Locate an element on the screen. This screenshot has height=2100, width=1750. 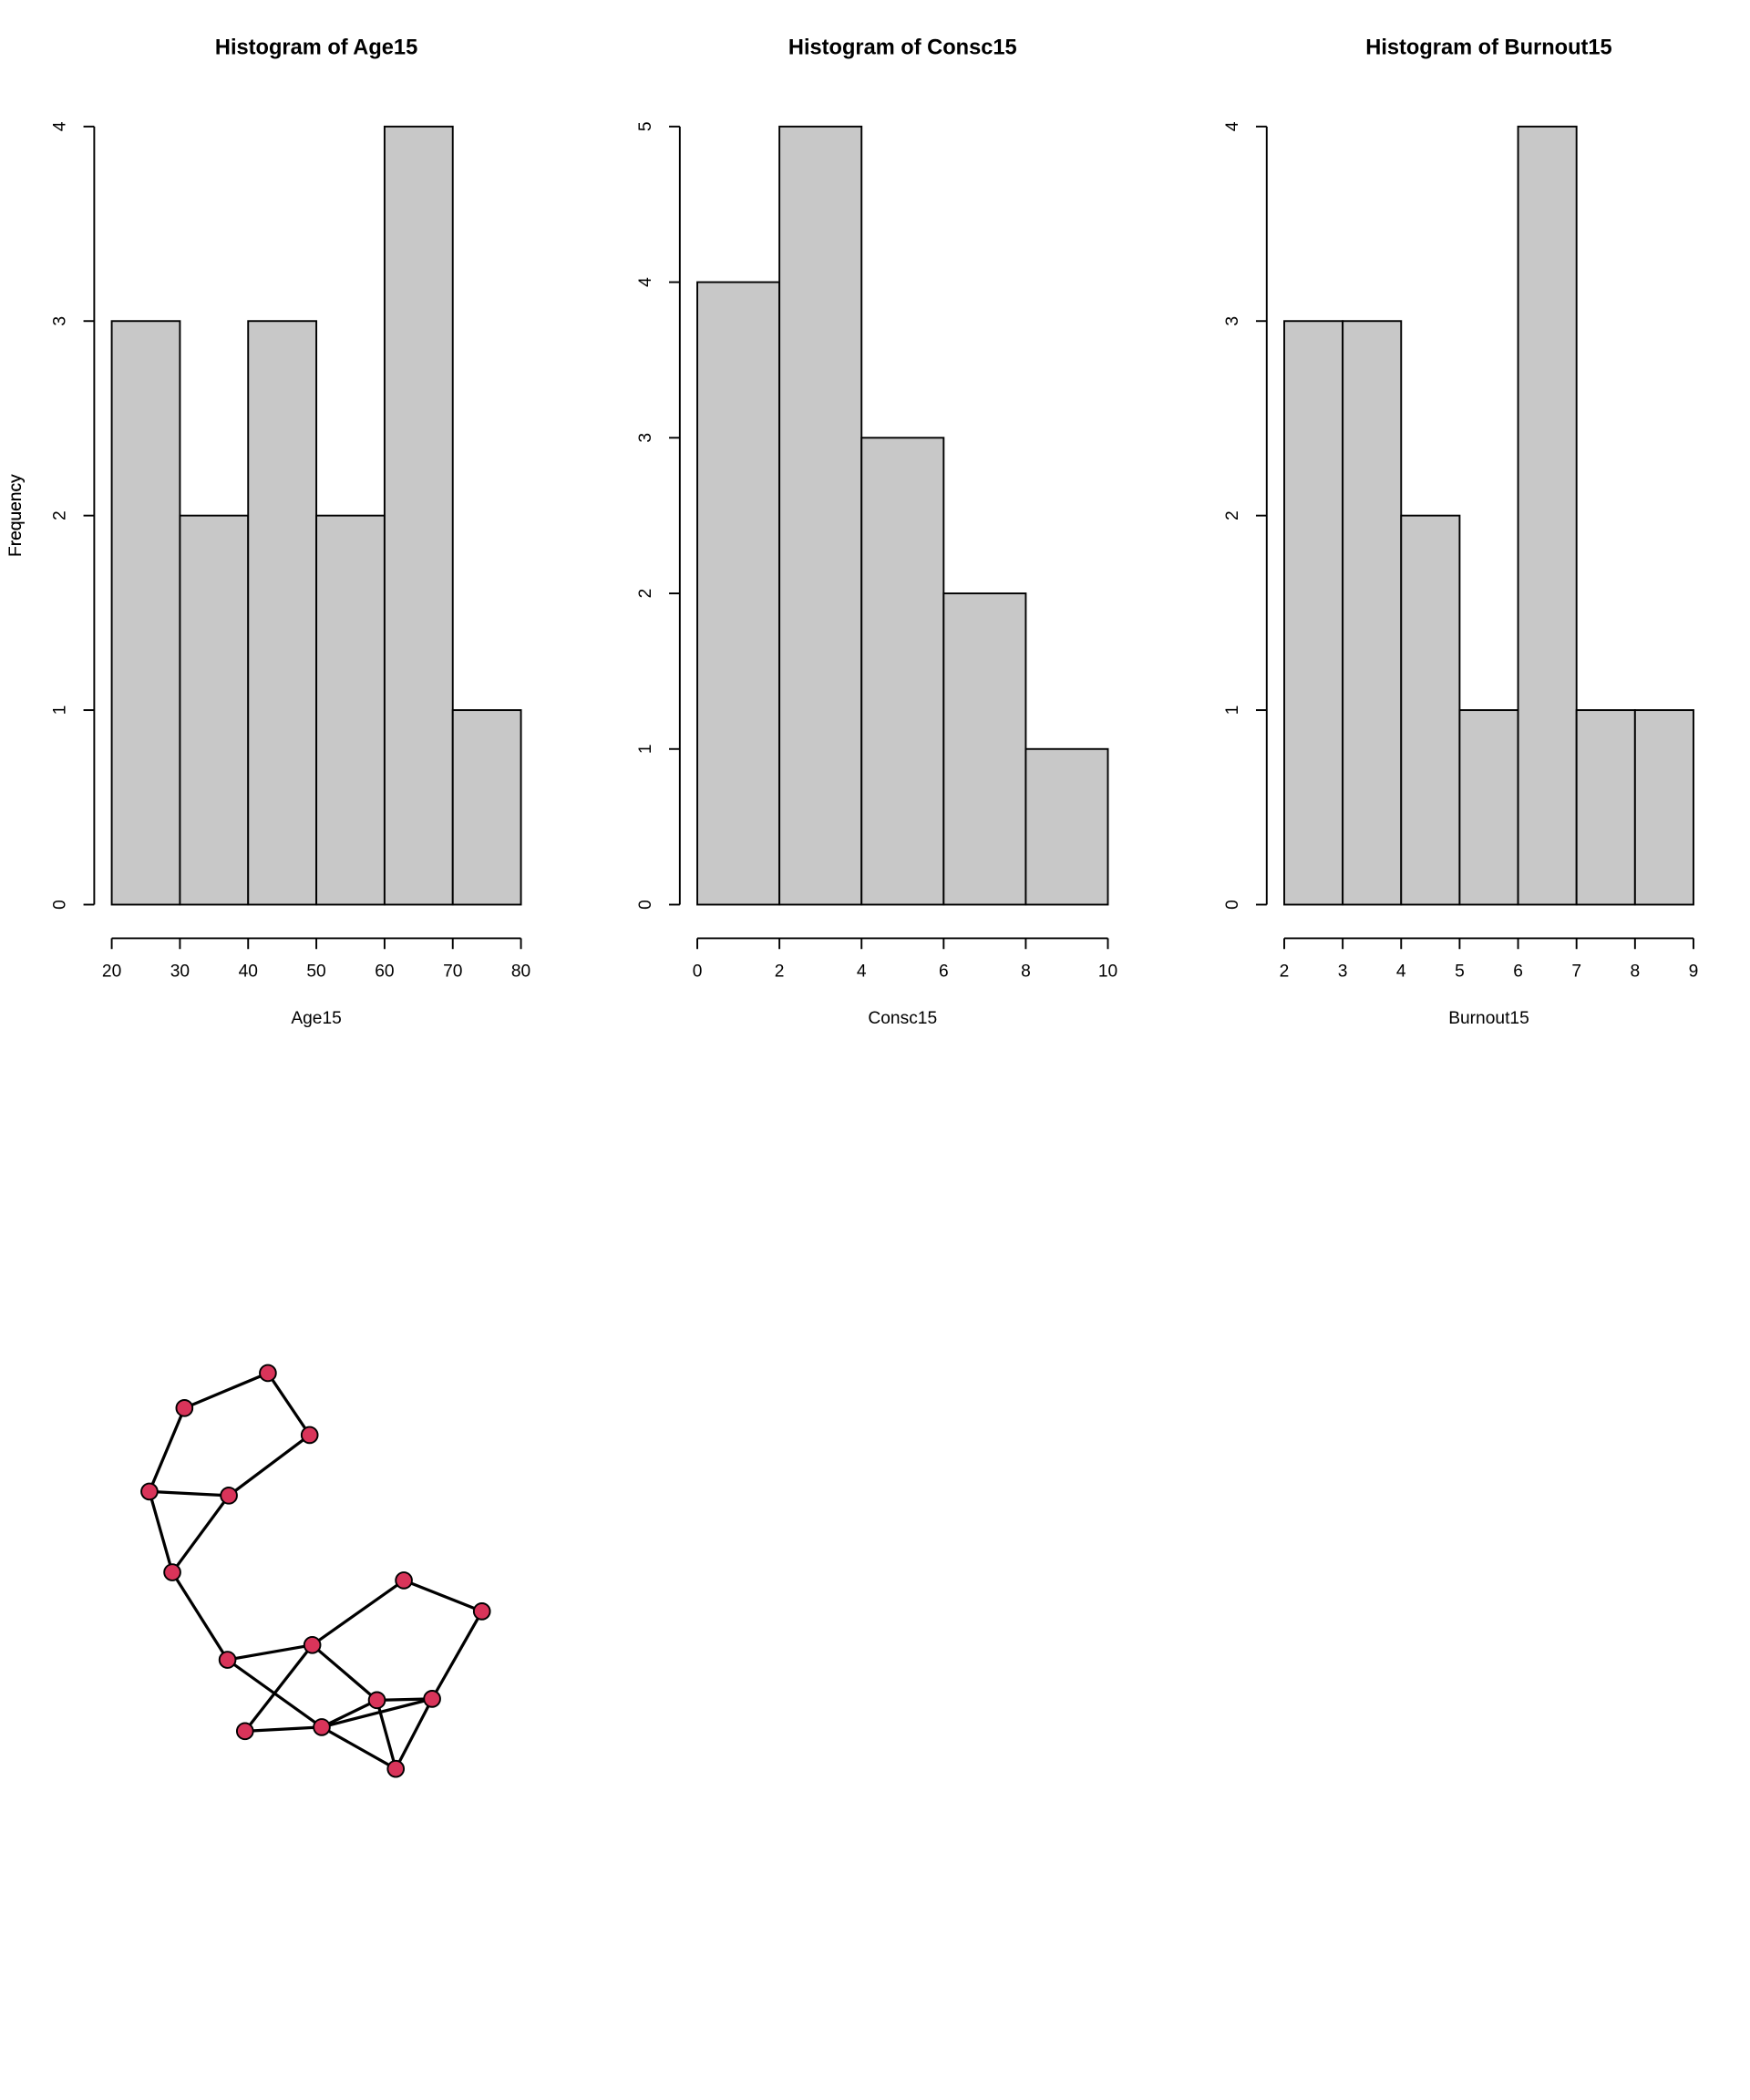
network is located at coordinates (316, 1571).